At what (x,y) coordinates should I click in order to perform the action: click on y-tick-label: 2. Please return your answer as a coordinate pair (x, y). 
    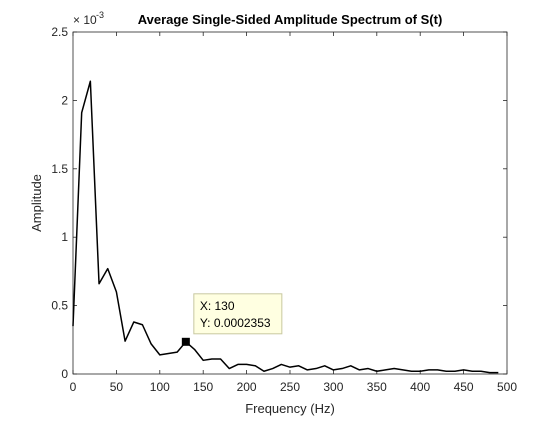
    Looking at the image, I should click on (64, 100).